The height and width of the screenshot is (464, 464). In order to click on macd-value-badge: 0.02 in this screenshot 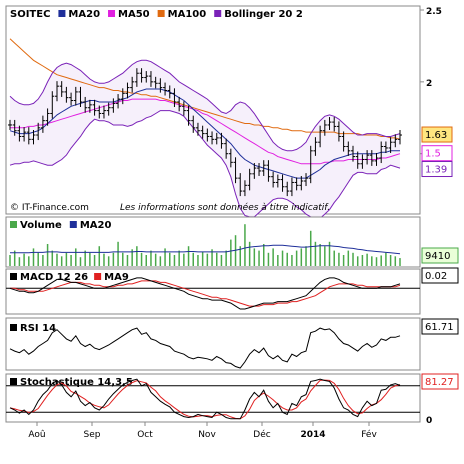, I will do `click(440, 275)`.